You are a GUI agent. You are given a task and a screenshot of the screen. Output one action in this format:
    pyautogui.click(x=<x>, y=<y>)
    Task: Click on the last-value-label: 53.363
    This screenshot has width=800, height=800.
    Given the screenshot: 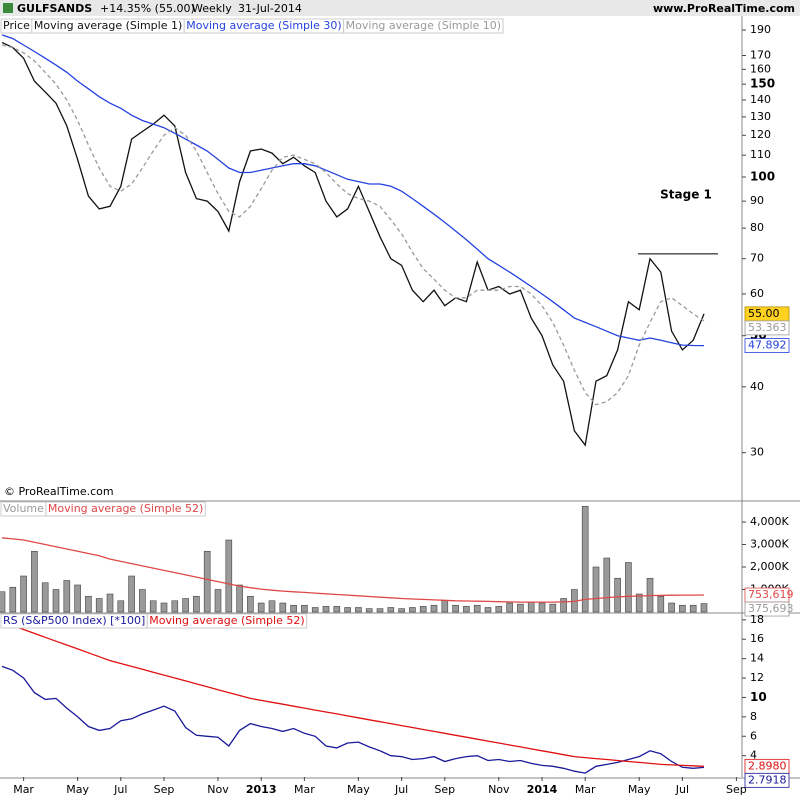 What is the action you would take?
    pyautogui.click(x=767, y=327)
    